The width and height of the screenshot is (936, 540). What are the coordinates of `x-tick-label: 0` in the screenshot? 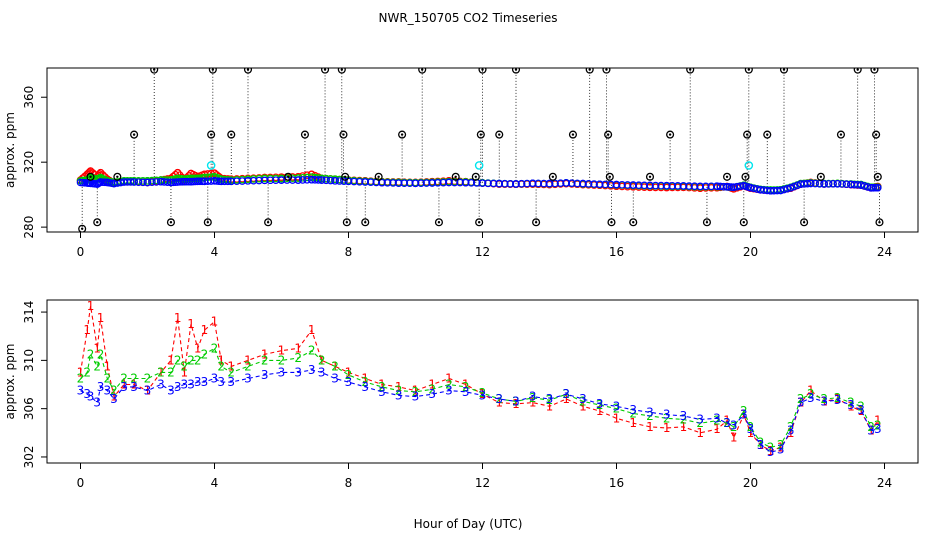 It's located at (81, 483).